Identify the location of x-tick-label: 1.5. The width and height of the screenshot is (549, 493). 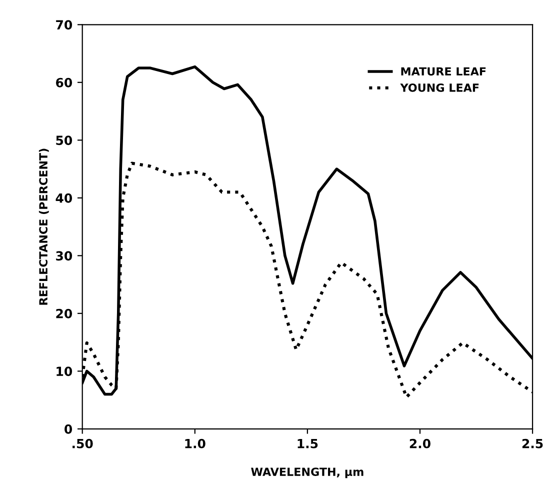
(308, 443).